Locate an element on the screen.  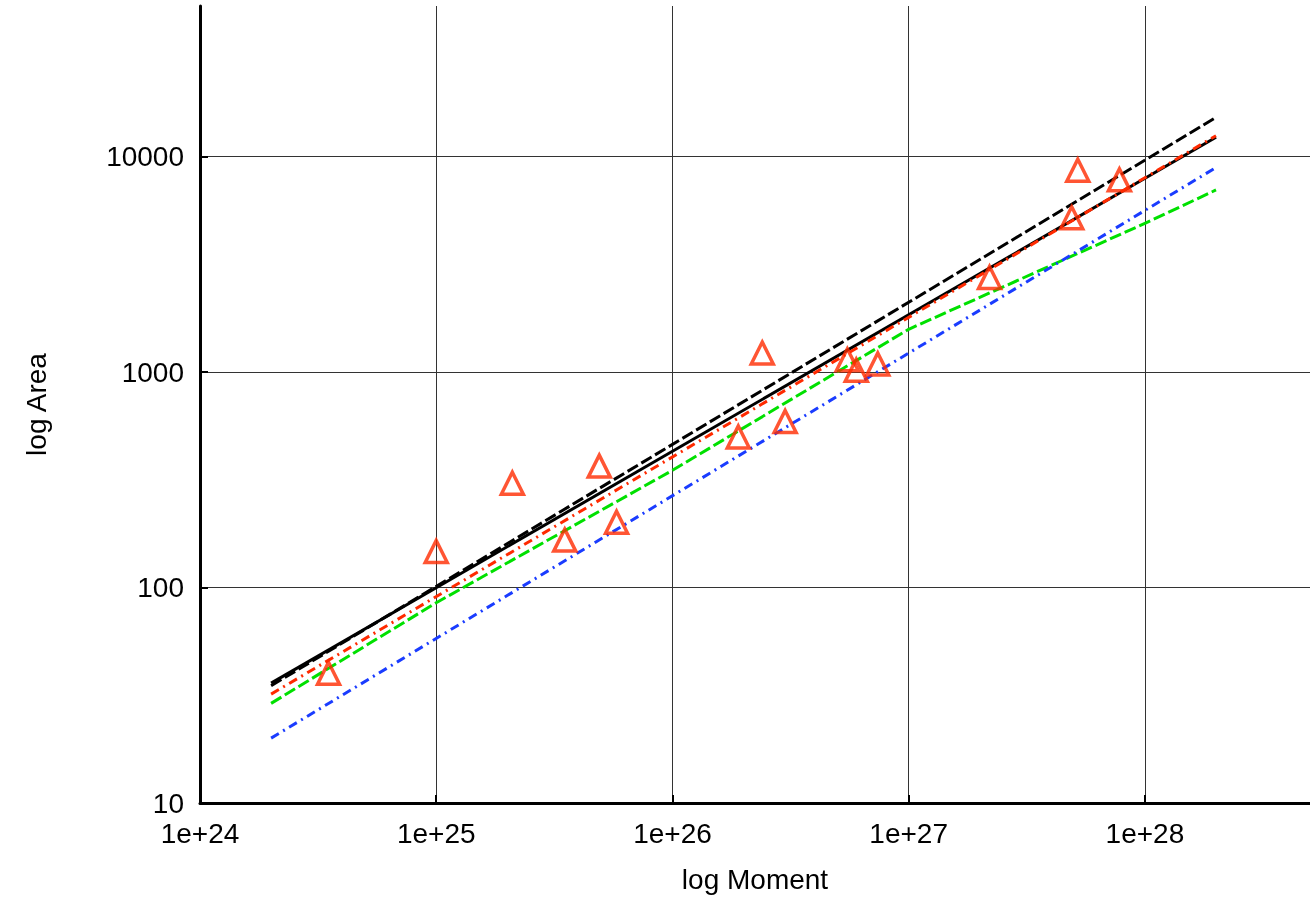
y-tick-label: 10000 is located at coordinates (145, 157).